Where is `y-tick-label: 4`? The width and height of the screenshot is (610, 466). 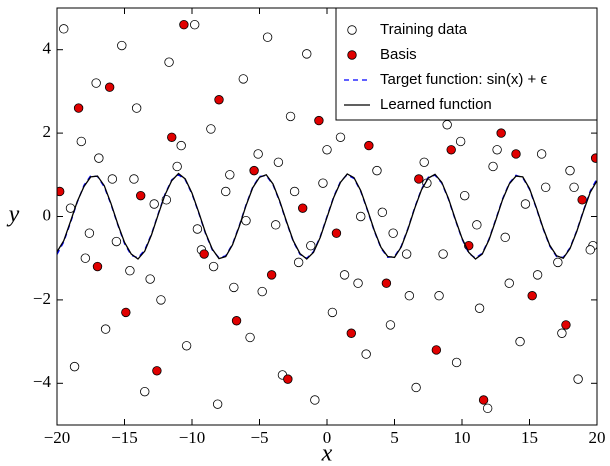
y-tick-label: 4 is located at coordinates (47, 48).